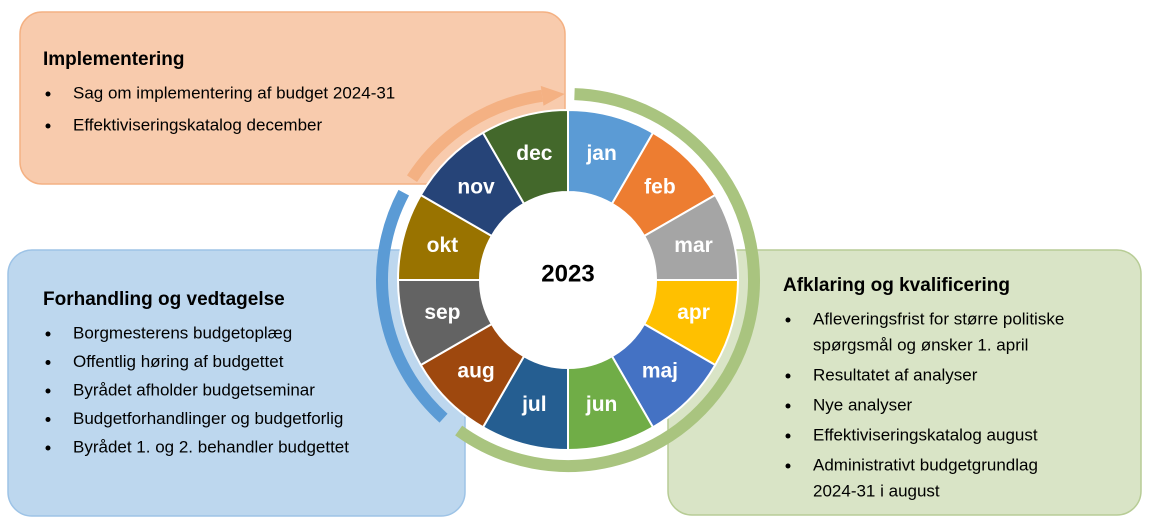 This screenshot has width=1151, height=520. I want to click on month-label: aug, so click(475, 370).